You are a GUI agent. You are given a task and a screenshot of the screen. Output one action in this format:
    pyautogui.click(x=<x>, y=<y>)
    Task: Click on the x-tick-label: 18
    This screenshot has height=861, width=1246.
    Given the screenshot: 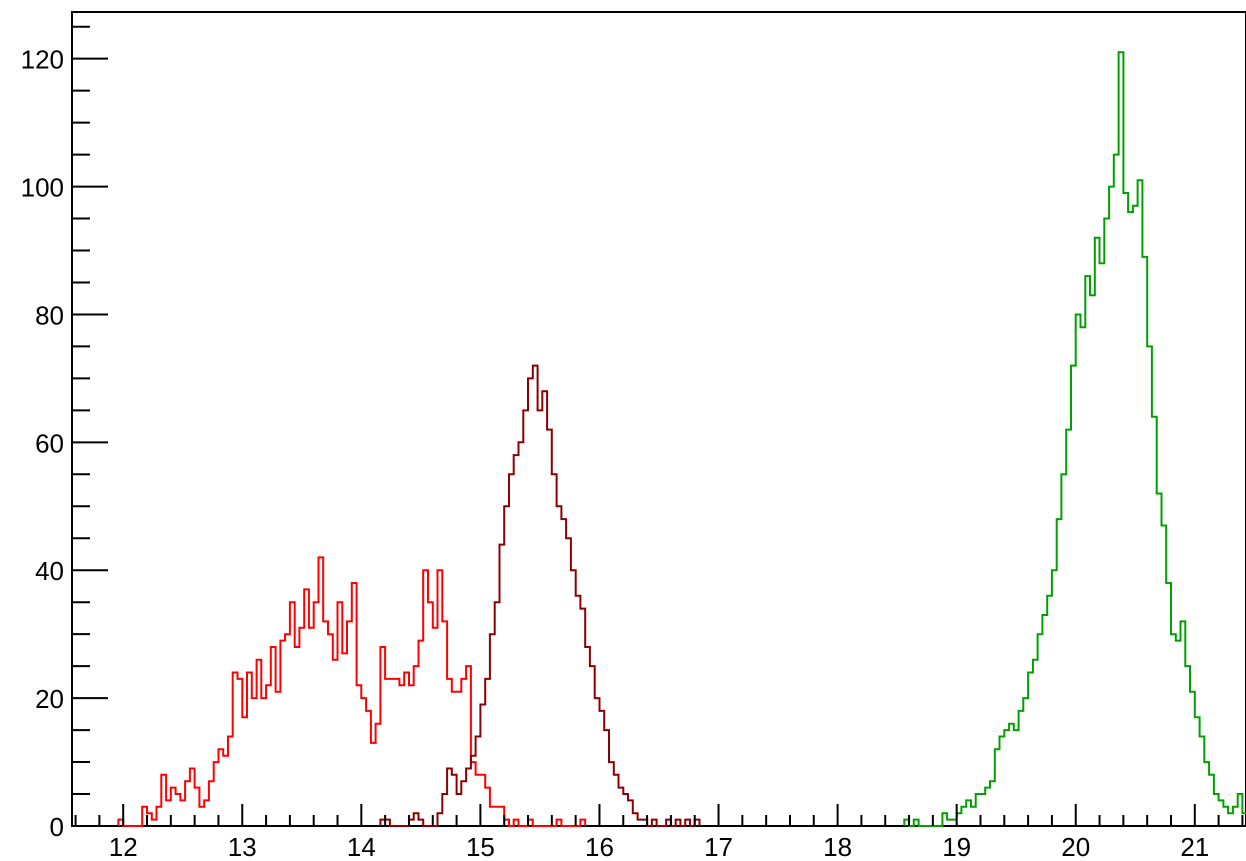 What is the action you would take?
    pyautogui.click(x=837, y=846)
    